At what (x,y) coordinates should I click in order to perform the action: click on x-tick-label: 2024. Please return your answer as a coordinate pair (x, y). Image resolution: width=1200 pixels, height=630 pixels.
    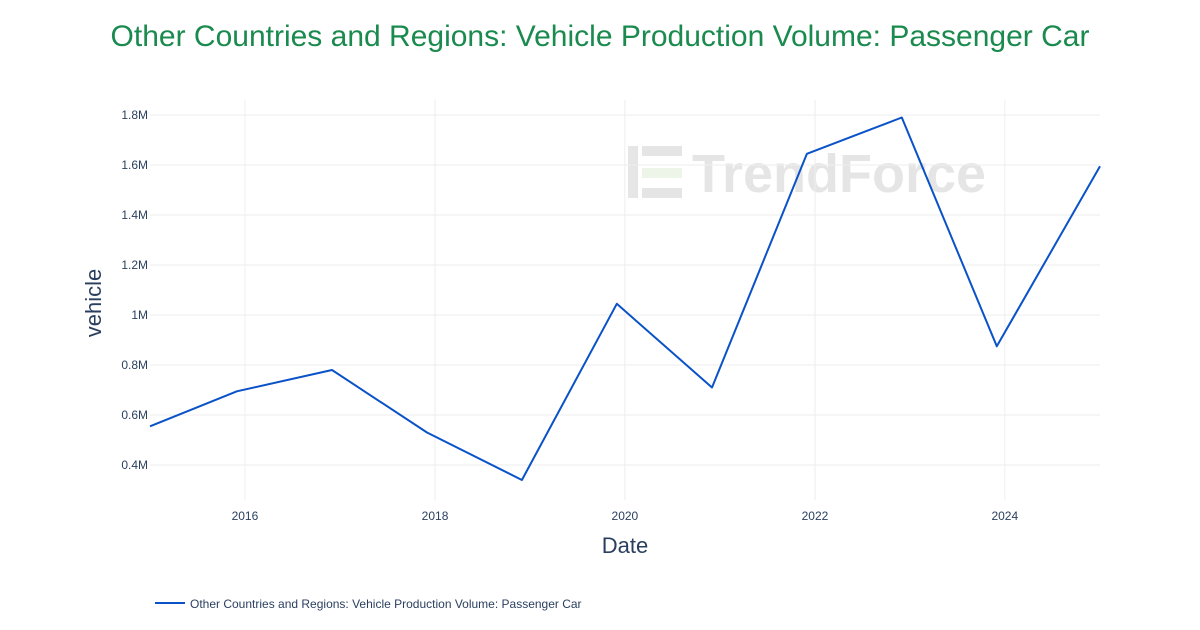
    Looking at the image, I should click on (1004, 516).